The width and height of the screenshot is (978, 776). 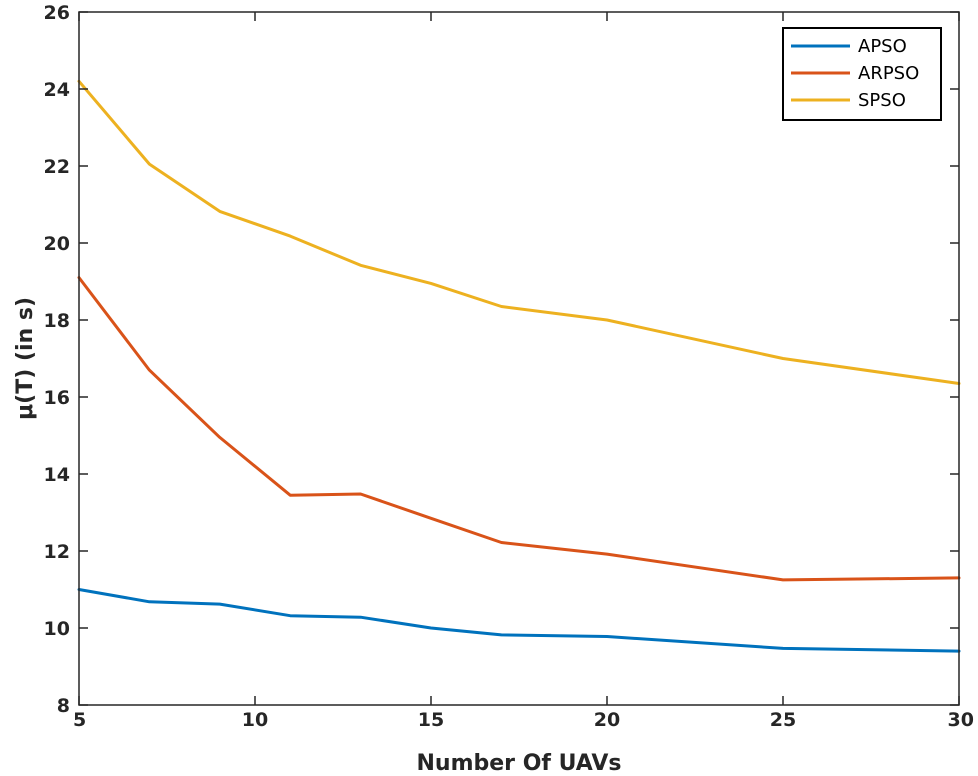 I want to click on y-tick-label: 20, so click(x=57, y=244).